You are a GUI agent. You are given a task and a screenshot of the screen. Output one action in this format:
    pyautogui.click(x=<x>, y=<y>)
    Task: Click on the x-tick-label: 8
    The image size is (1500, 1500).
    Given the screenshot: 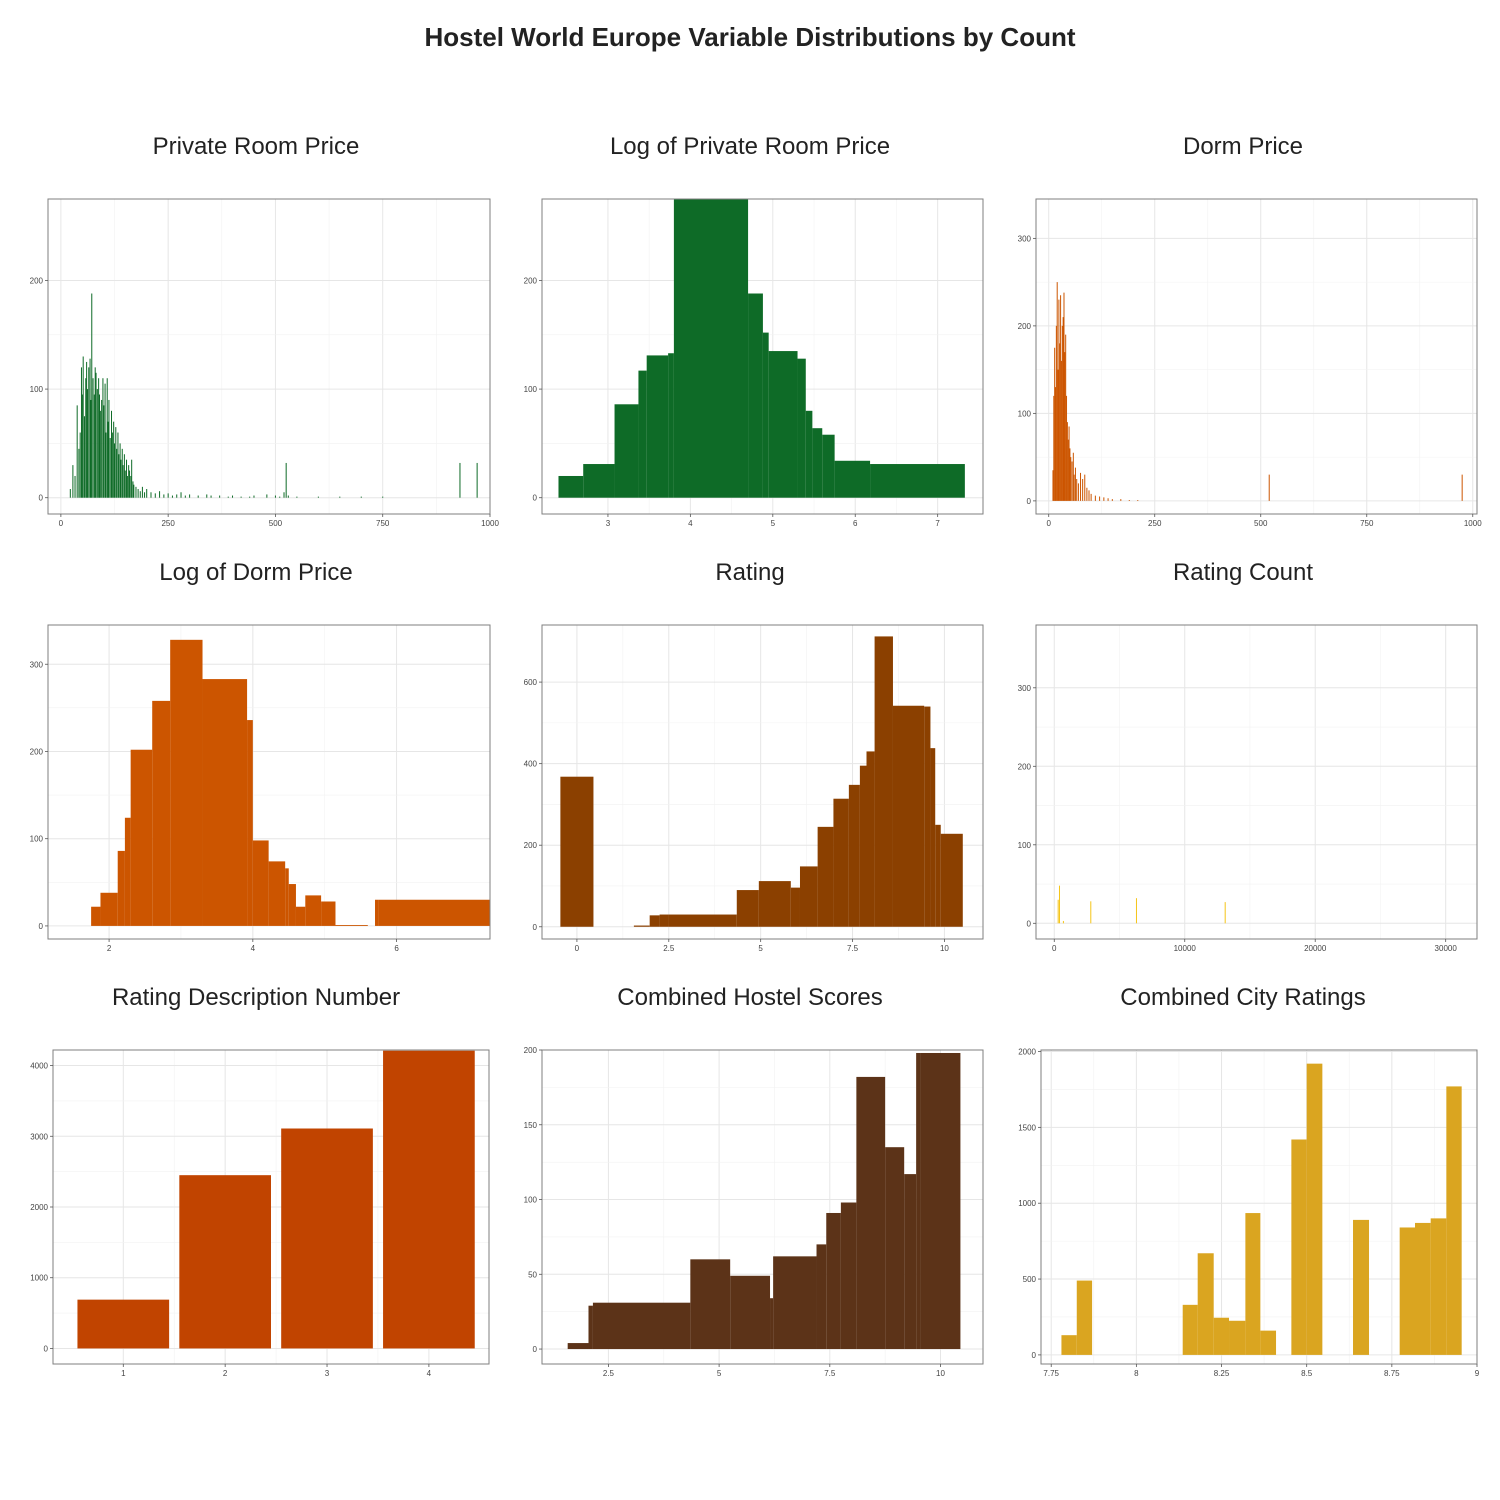 What is the action you would take?
    pyautogui.click(x=1136, y=1373)
    